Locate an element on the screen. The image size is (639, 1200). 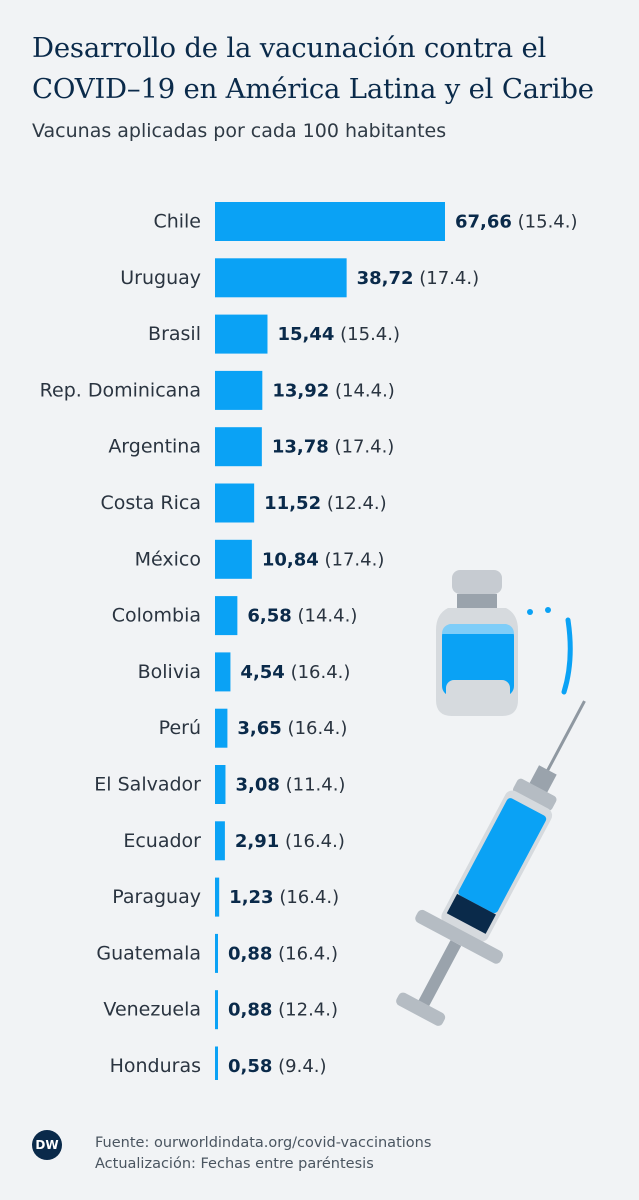
value-label-2: 15,44 (15.4.) is located at coordinates (338, 334).